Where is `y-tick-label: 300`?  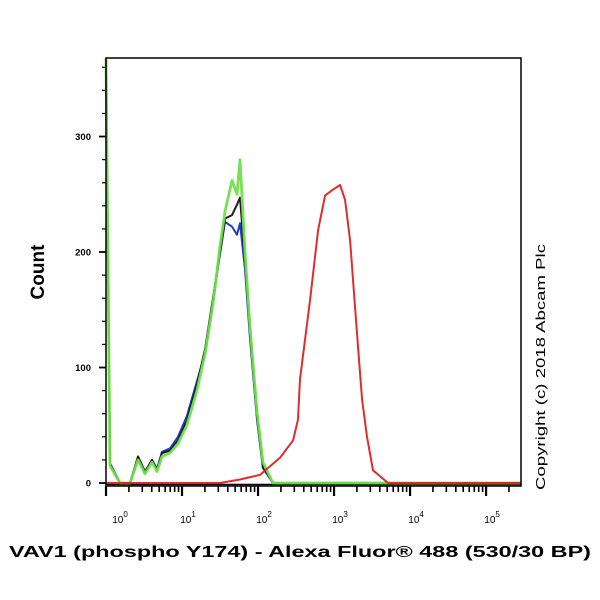 y-tick-label: 300 is located at coordinates (83, 137).